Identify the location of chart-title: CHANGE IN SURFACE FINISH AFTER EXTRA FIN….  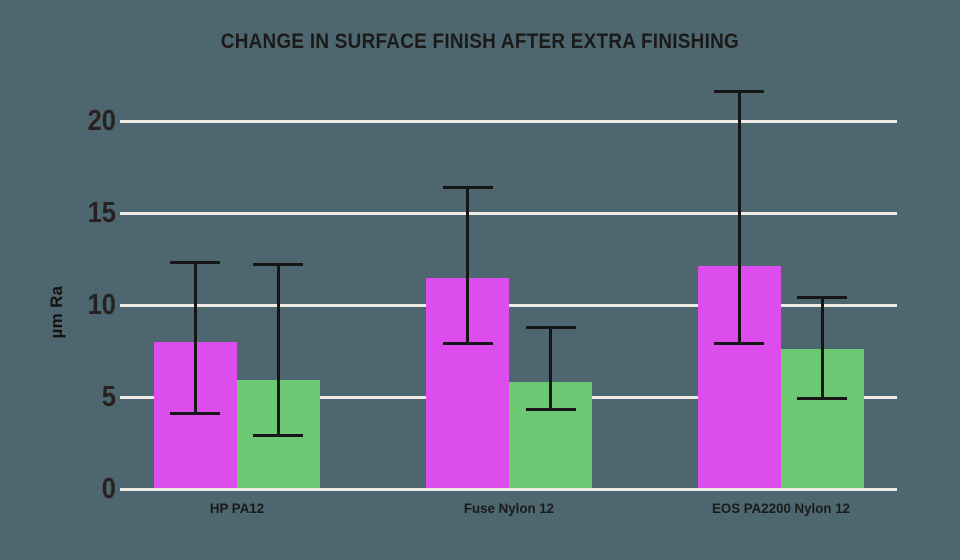
(480, 42).